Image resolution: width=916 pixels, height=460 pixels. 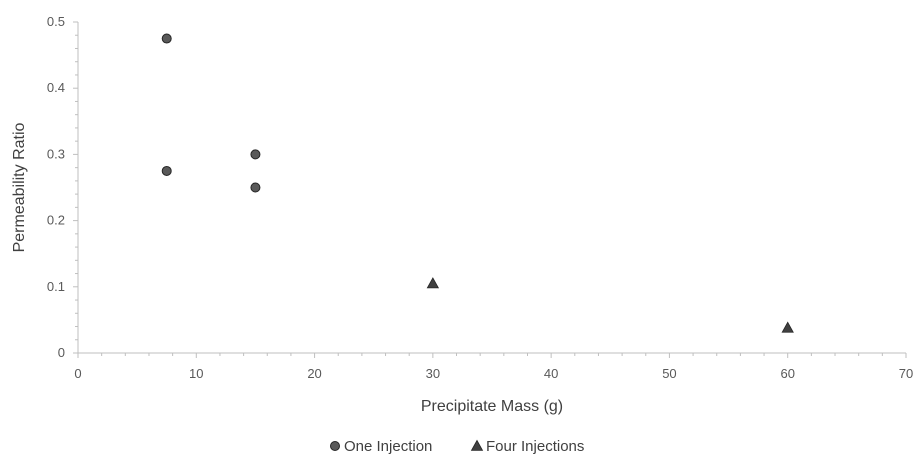 I want to click on x-tick-label: 70, so click(x=906, y=373).